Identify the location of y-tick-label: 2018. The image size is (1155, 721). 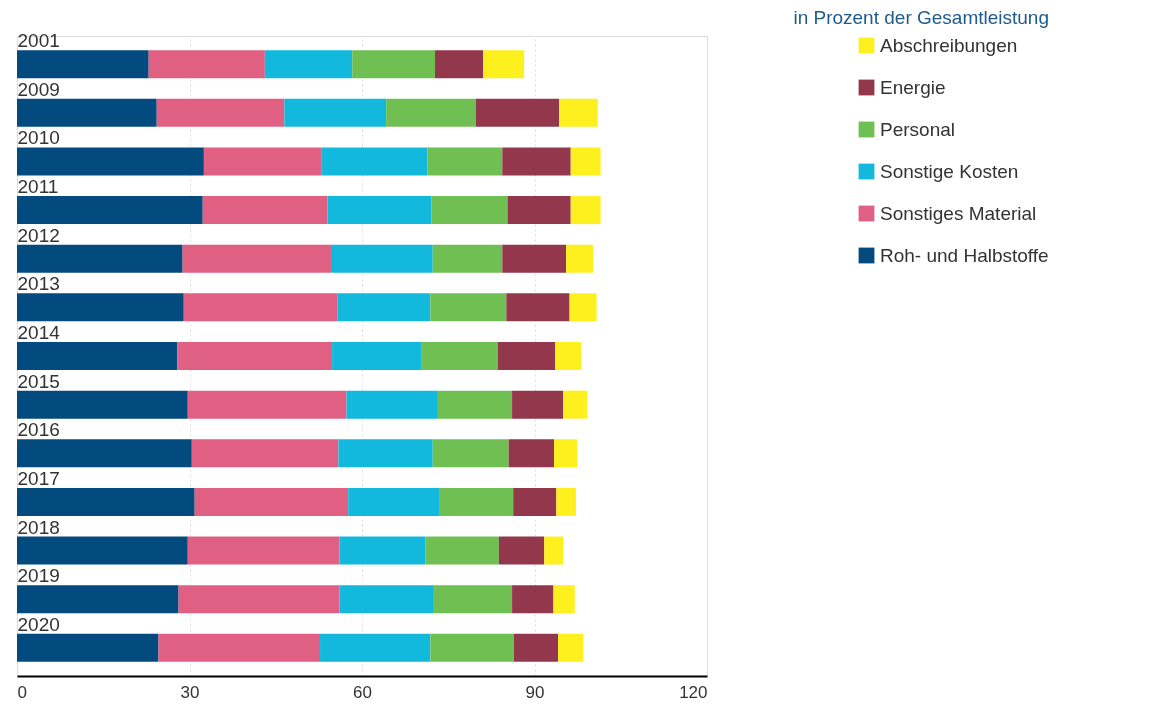
(38, 527).